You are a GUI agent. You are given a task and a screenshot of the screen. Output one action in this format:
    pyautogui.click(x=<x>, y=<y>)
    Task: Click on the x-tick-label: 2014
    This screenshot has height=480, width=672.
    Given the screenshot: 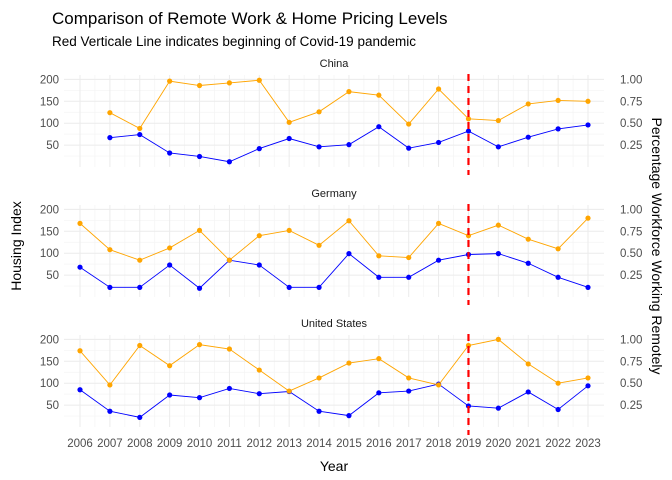 What is the action you would take?
    pyautogui.click(x=319, y=444)
    